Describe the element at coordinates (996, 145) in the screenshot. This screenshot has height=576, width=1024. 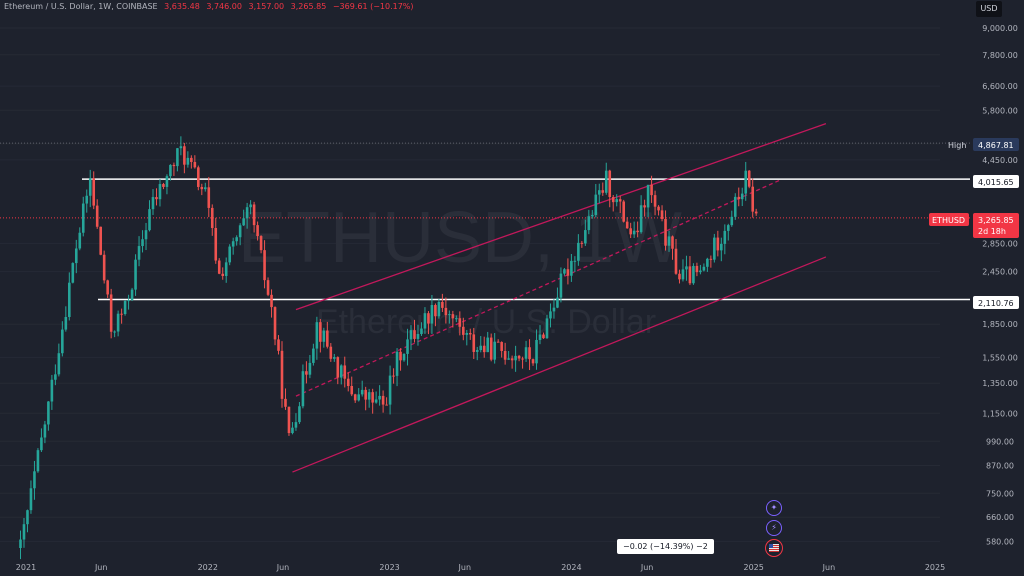
I see `high-tag-value: 4,867.81` at that location.